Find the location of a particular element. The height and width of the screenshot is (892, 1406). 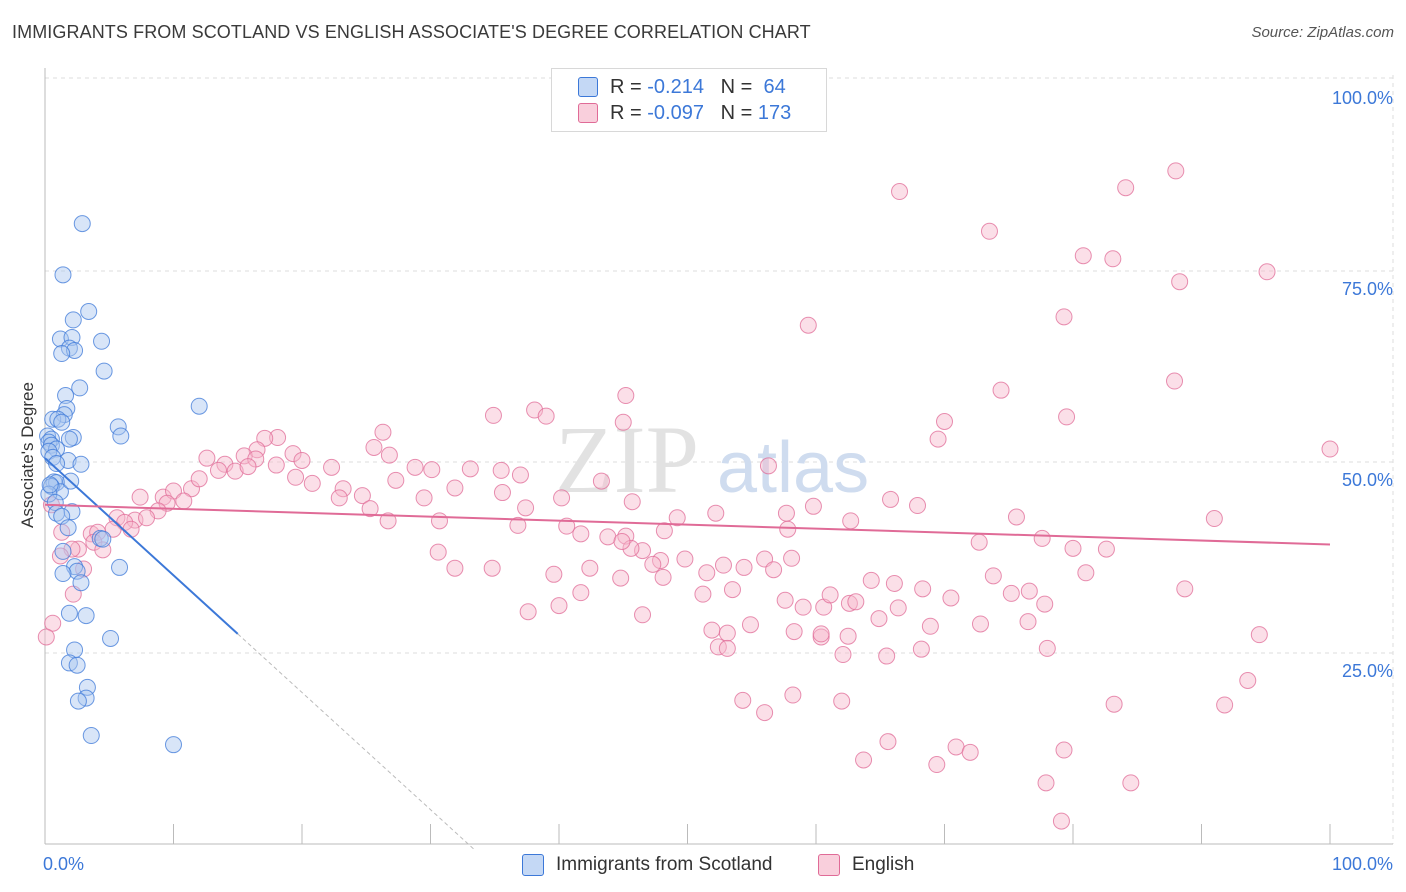

x-tick-label-left: 0.0% is located at coordinates (63, 864).